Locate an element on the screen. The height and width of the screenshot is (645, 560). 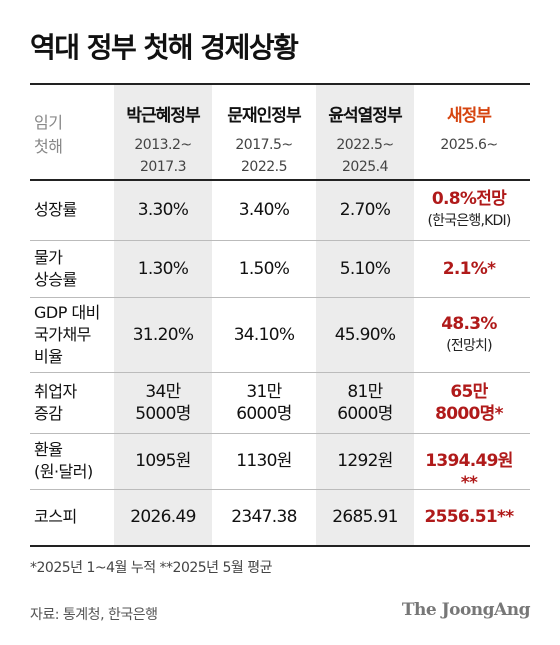
column-header-new: 새정부 2025.6~ is located at coordinates (469, 120).